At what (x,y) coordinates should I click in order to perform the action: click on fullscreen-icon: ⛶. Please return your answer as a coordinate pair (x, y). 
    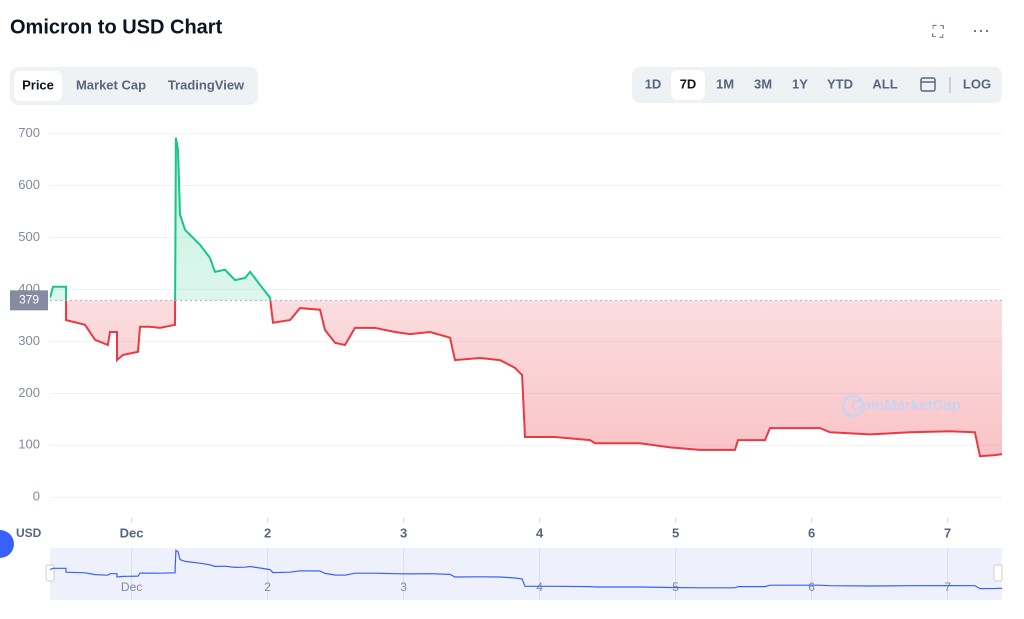
    Looking at the image, I should click on (938, 32).